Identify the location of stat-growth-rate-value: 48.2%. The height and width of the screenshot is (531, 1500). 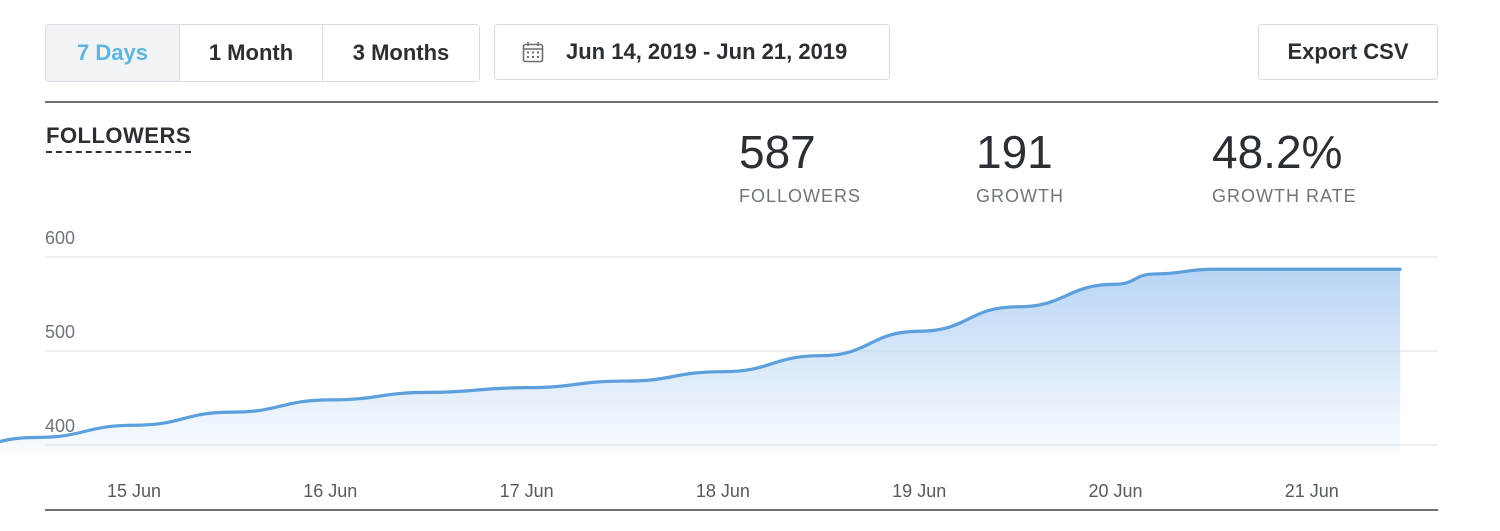
(1277, 152).